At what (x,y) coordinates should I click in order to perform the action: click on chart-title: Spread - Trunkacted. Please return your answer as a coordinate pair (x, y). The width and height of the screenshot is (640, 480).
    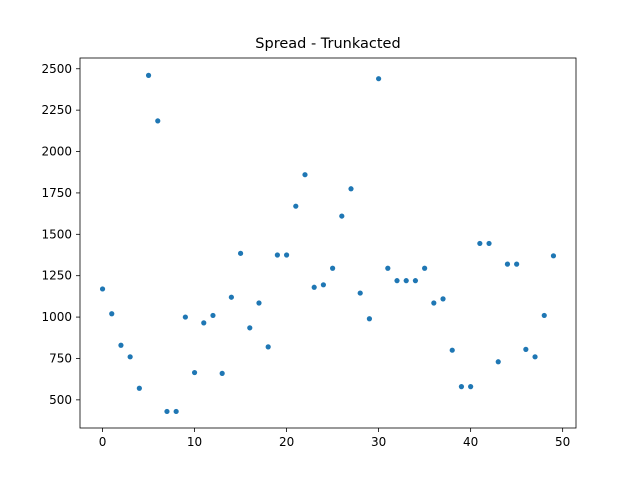
    Looking at the image, I should click on (327, 44).